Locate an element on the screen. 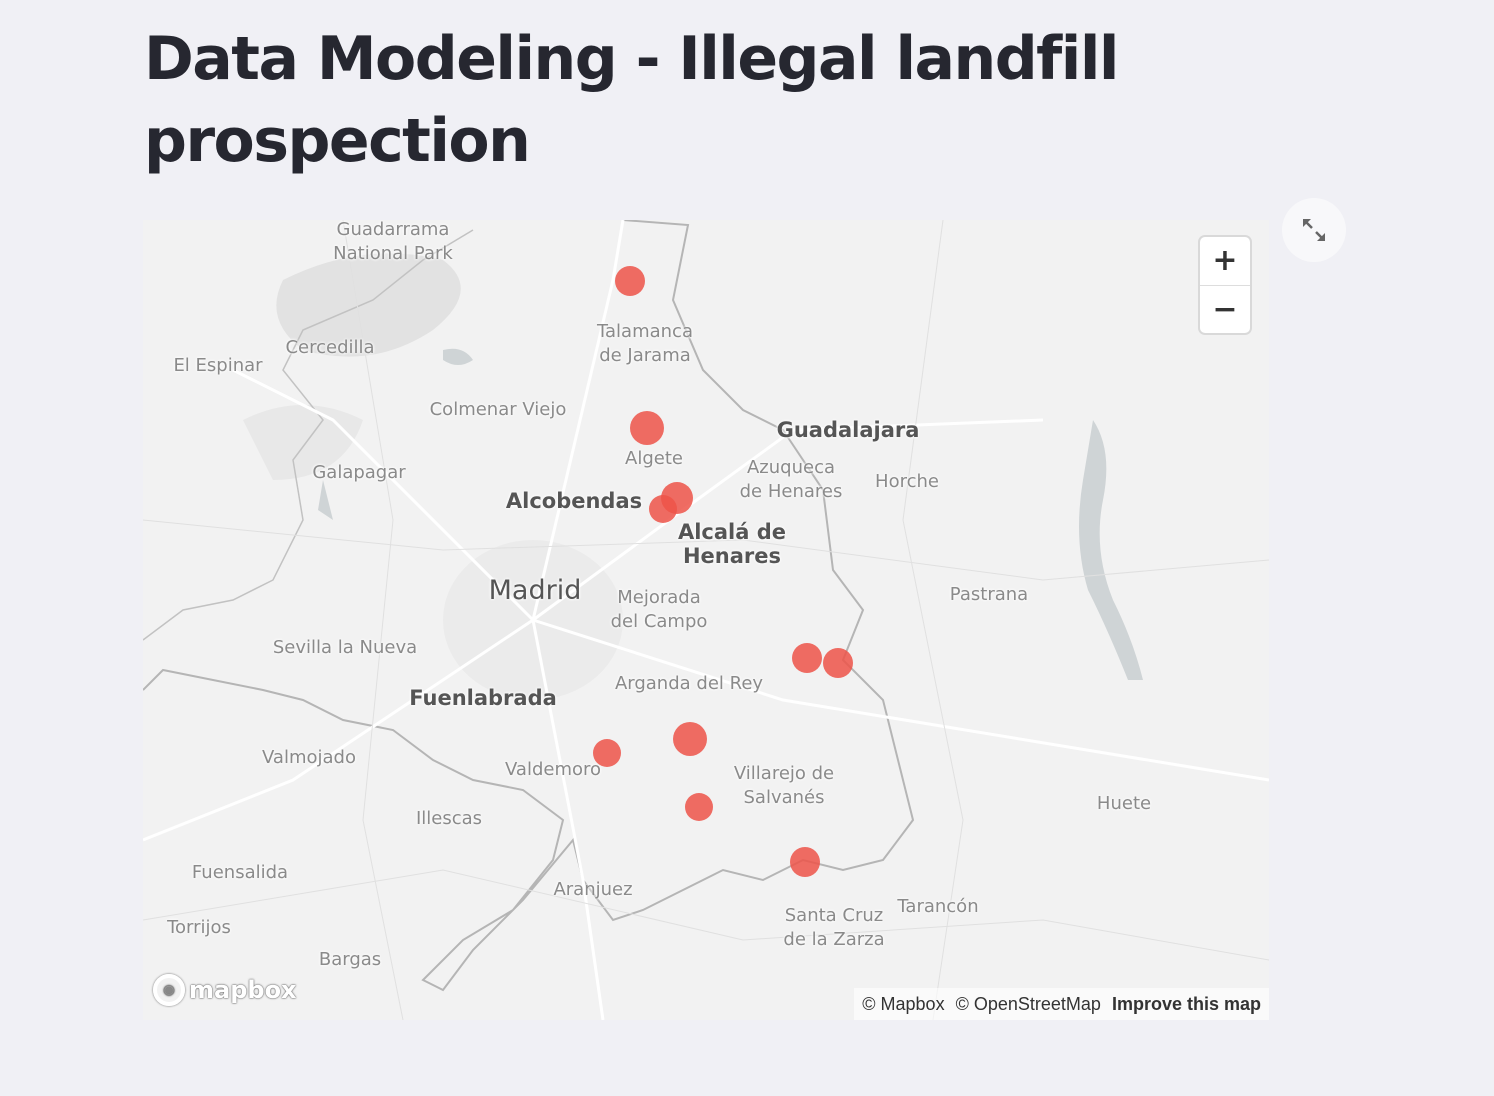  map-label-torrijos: Torrijos is located at coordinates (199, 927).